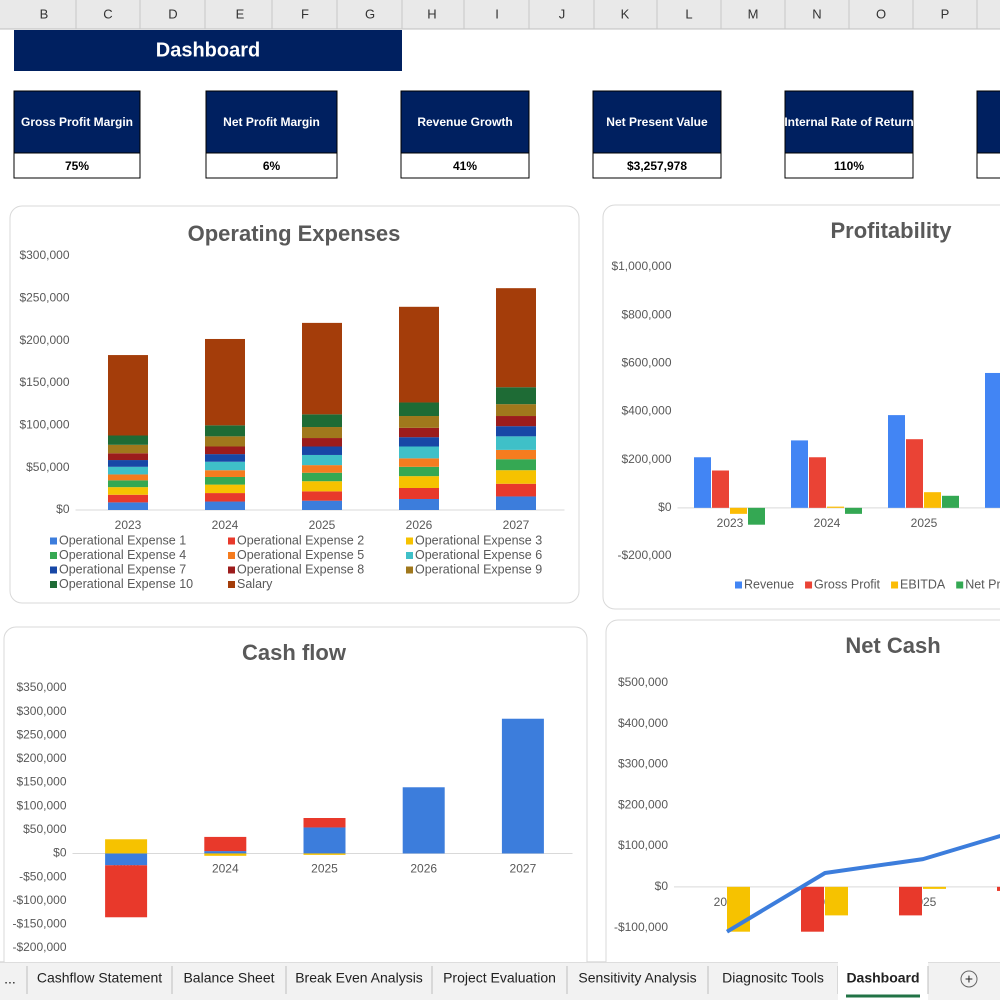 The image size is (1000, 1000). What do you see at coordinates (982, 584) in the screenshot?
I see `legend-label: Net Profit` at bounding box center [982, 584].